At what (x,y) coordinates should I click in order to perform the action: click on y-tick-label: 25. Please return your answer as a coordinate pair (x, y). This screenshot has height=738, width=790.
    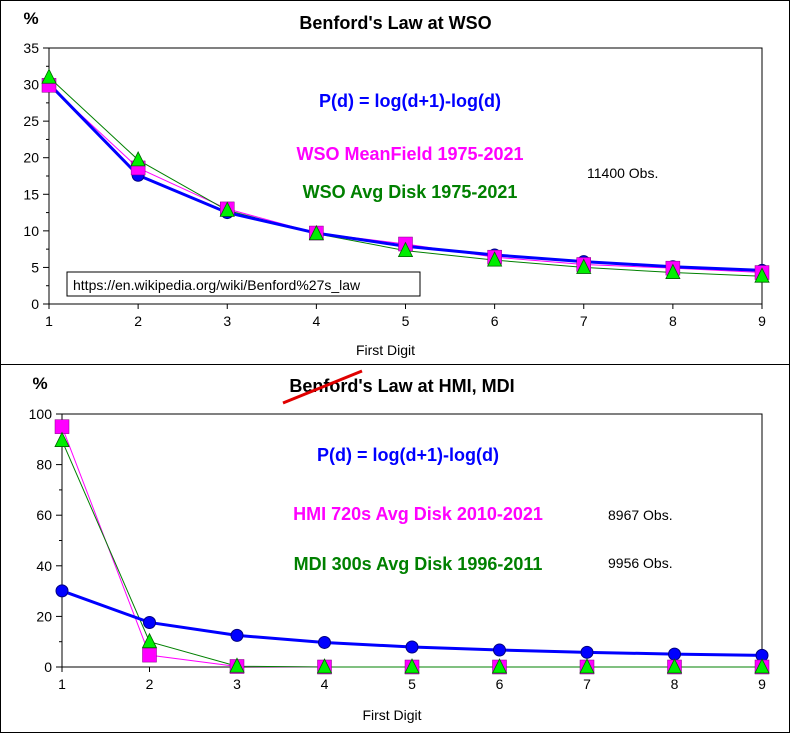
    Looking at the image, I should click on (31, 121).